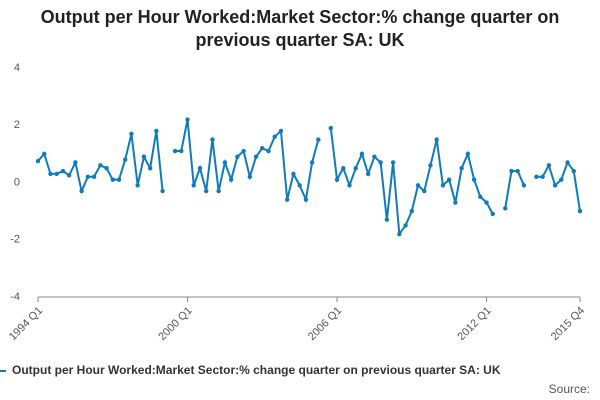 The height and width of the screenshot is (400, 600). What do you see at coordinates (569, 389) in the screenshot?
I see `source: Source:` at bounding box center [569, 389].